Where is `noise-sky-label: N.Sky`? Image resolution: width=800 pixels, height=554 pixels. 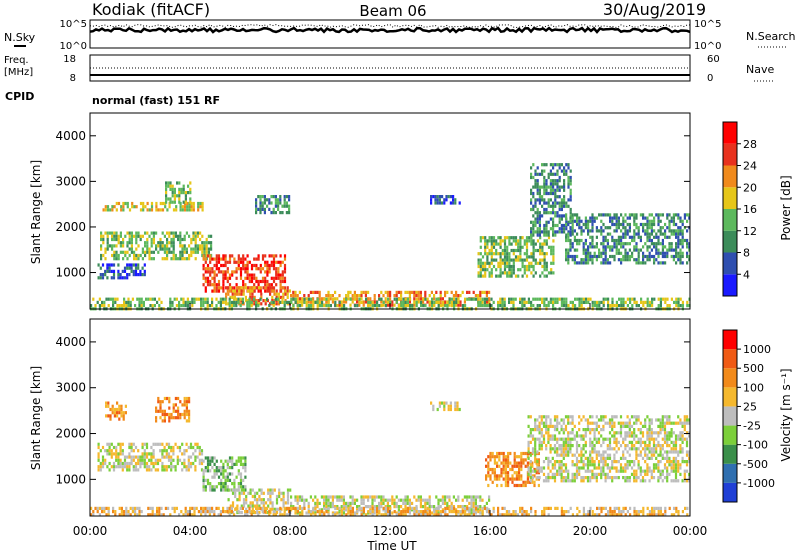
noise-sky-label: N.Sky is located at coordinates (20, 37).